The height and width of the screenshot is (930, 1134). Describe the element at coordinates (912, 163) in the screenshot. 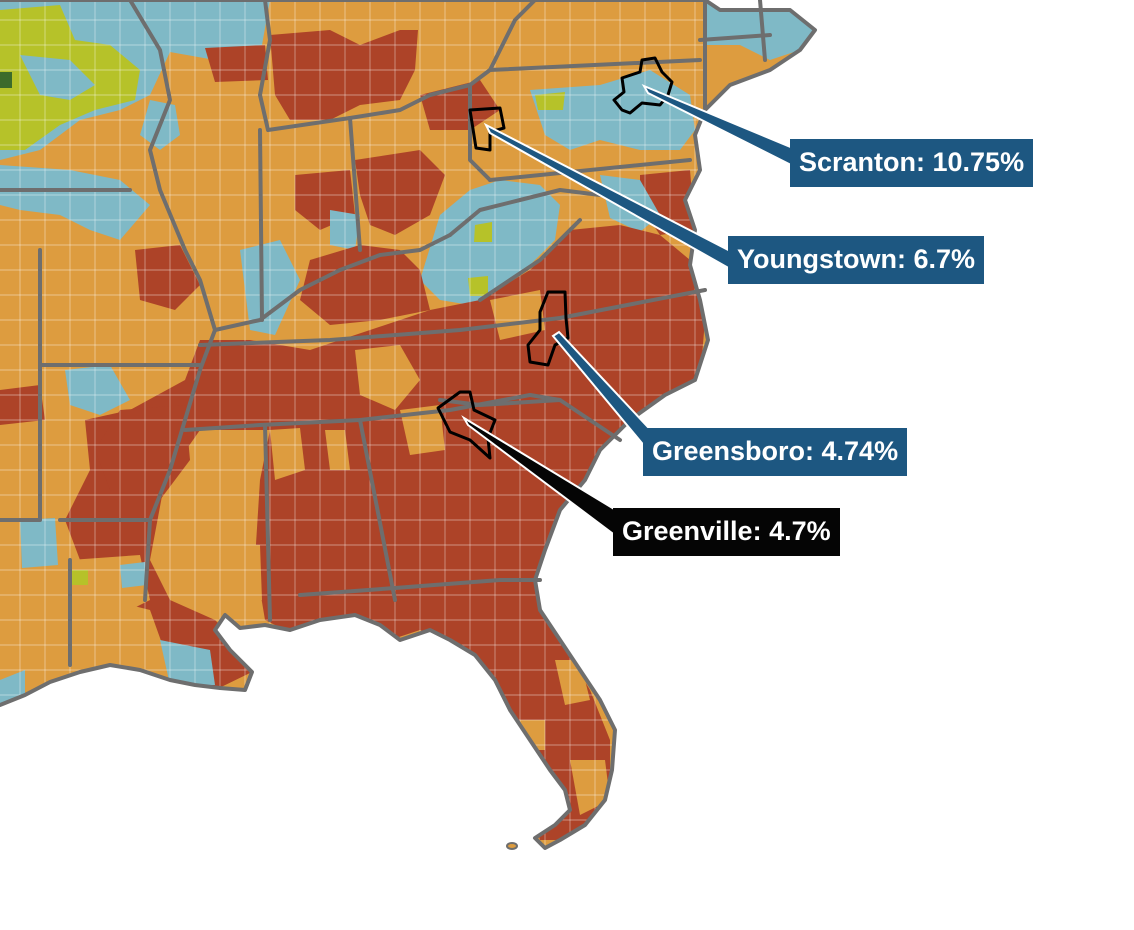

I see `callout-label-scranton: Scranton: 10.75%` at that location.